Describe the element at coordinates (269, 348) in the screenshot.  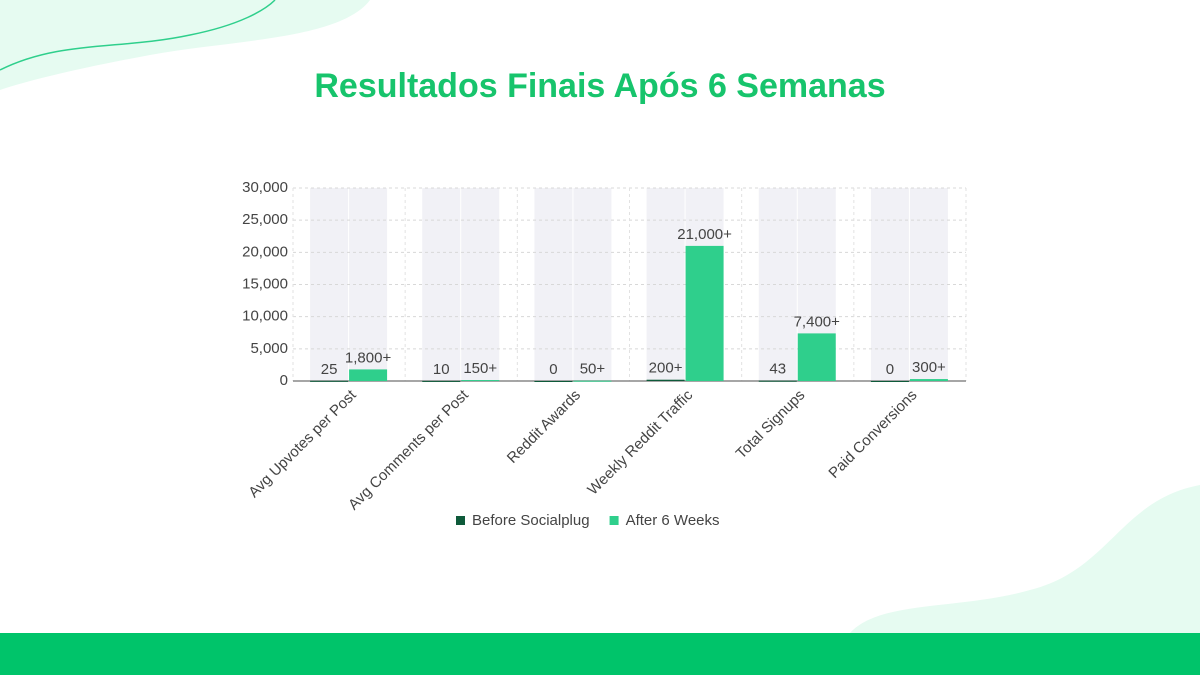
I see `y-tick-label: 5,000` at that location.